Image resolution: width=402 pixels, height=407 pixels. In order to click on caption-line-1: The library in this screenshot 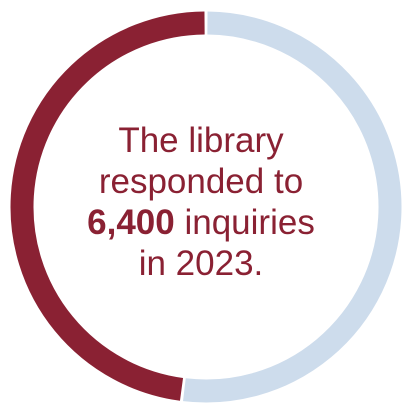, I will do `click(201, 140)`.